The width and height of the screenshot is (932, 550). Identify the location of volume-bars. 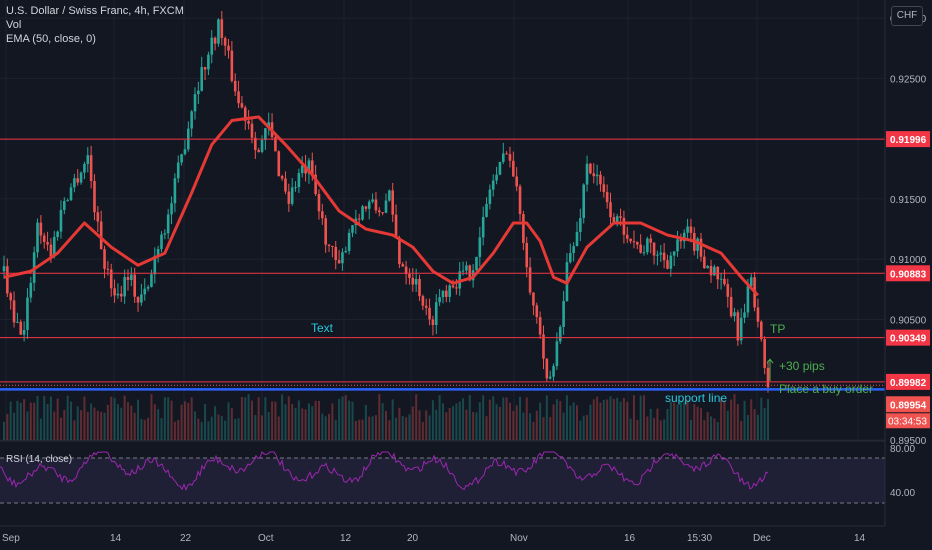
(386, 417).